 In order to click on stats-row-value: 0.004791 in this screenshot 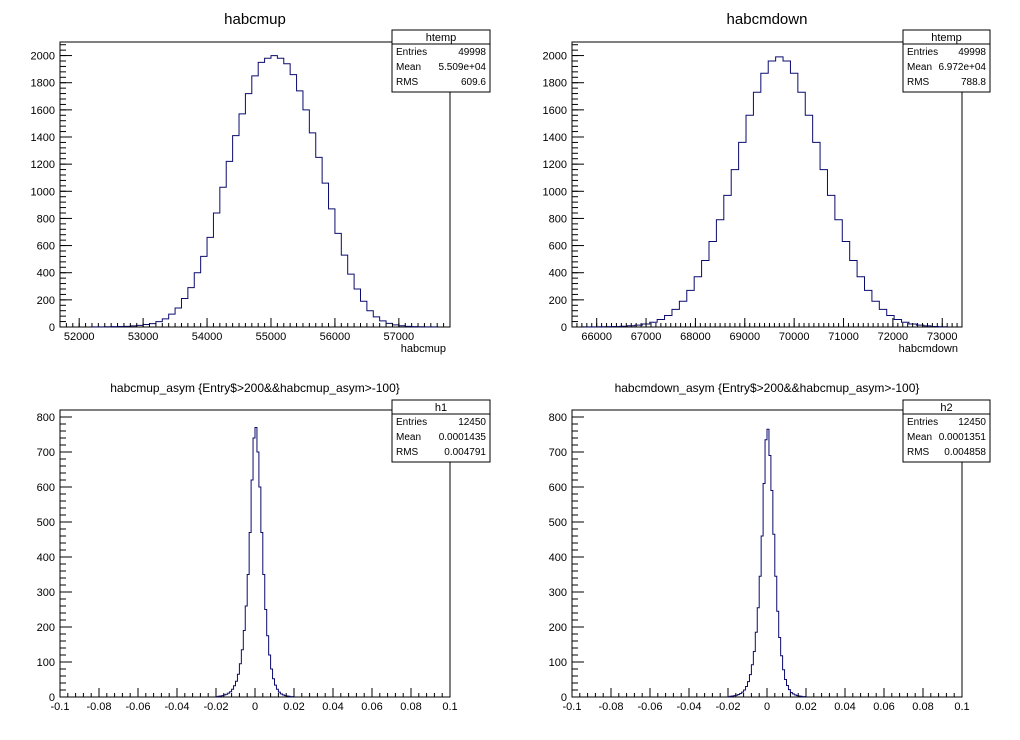, I will do `click(465, 452)`.